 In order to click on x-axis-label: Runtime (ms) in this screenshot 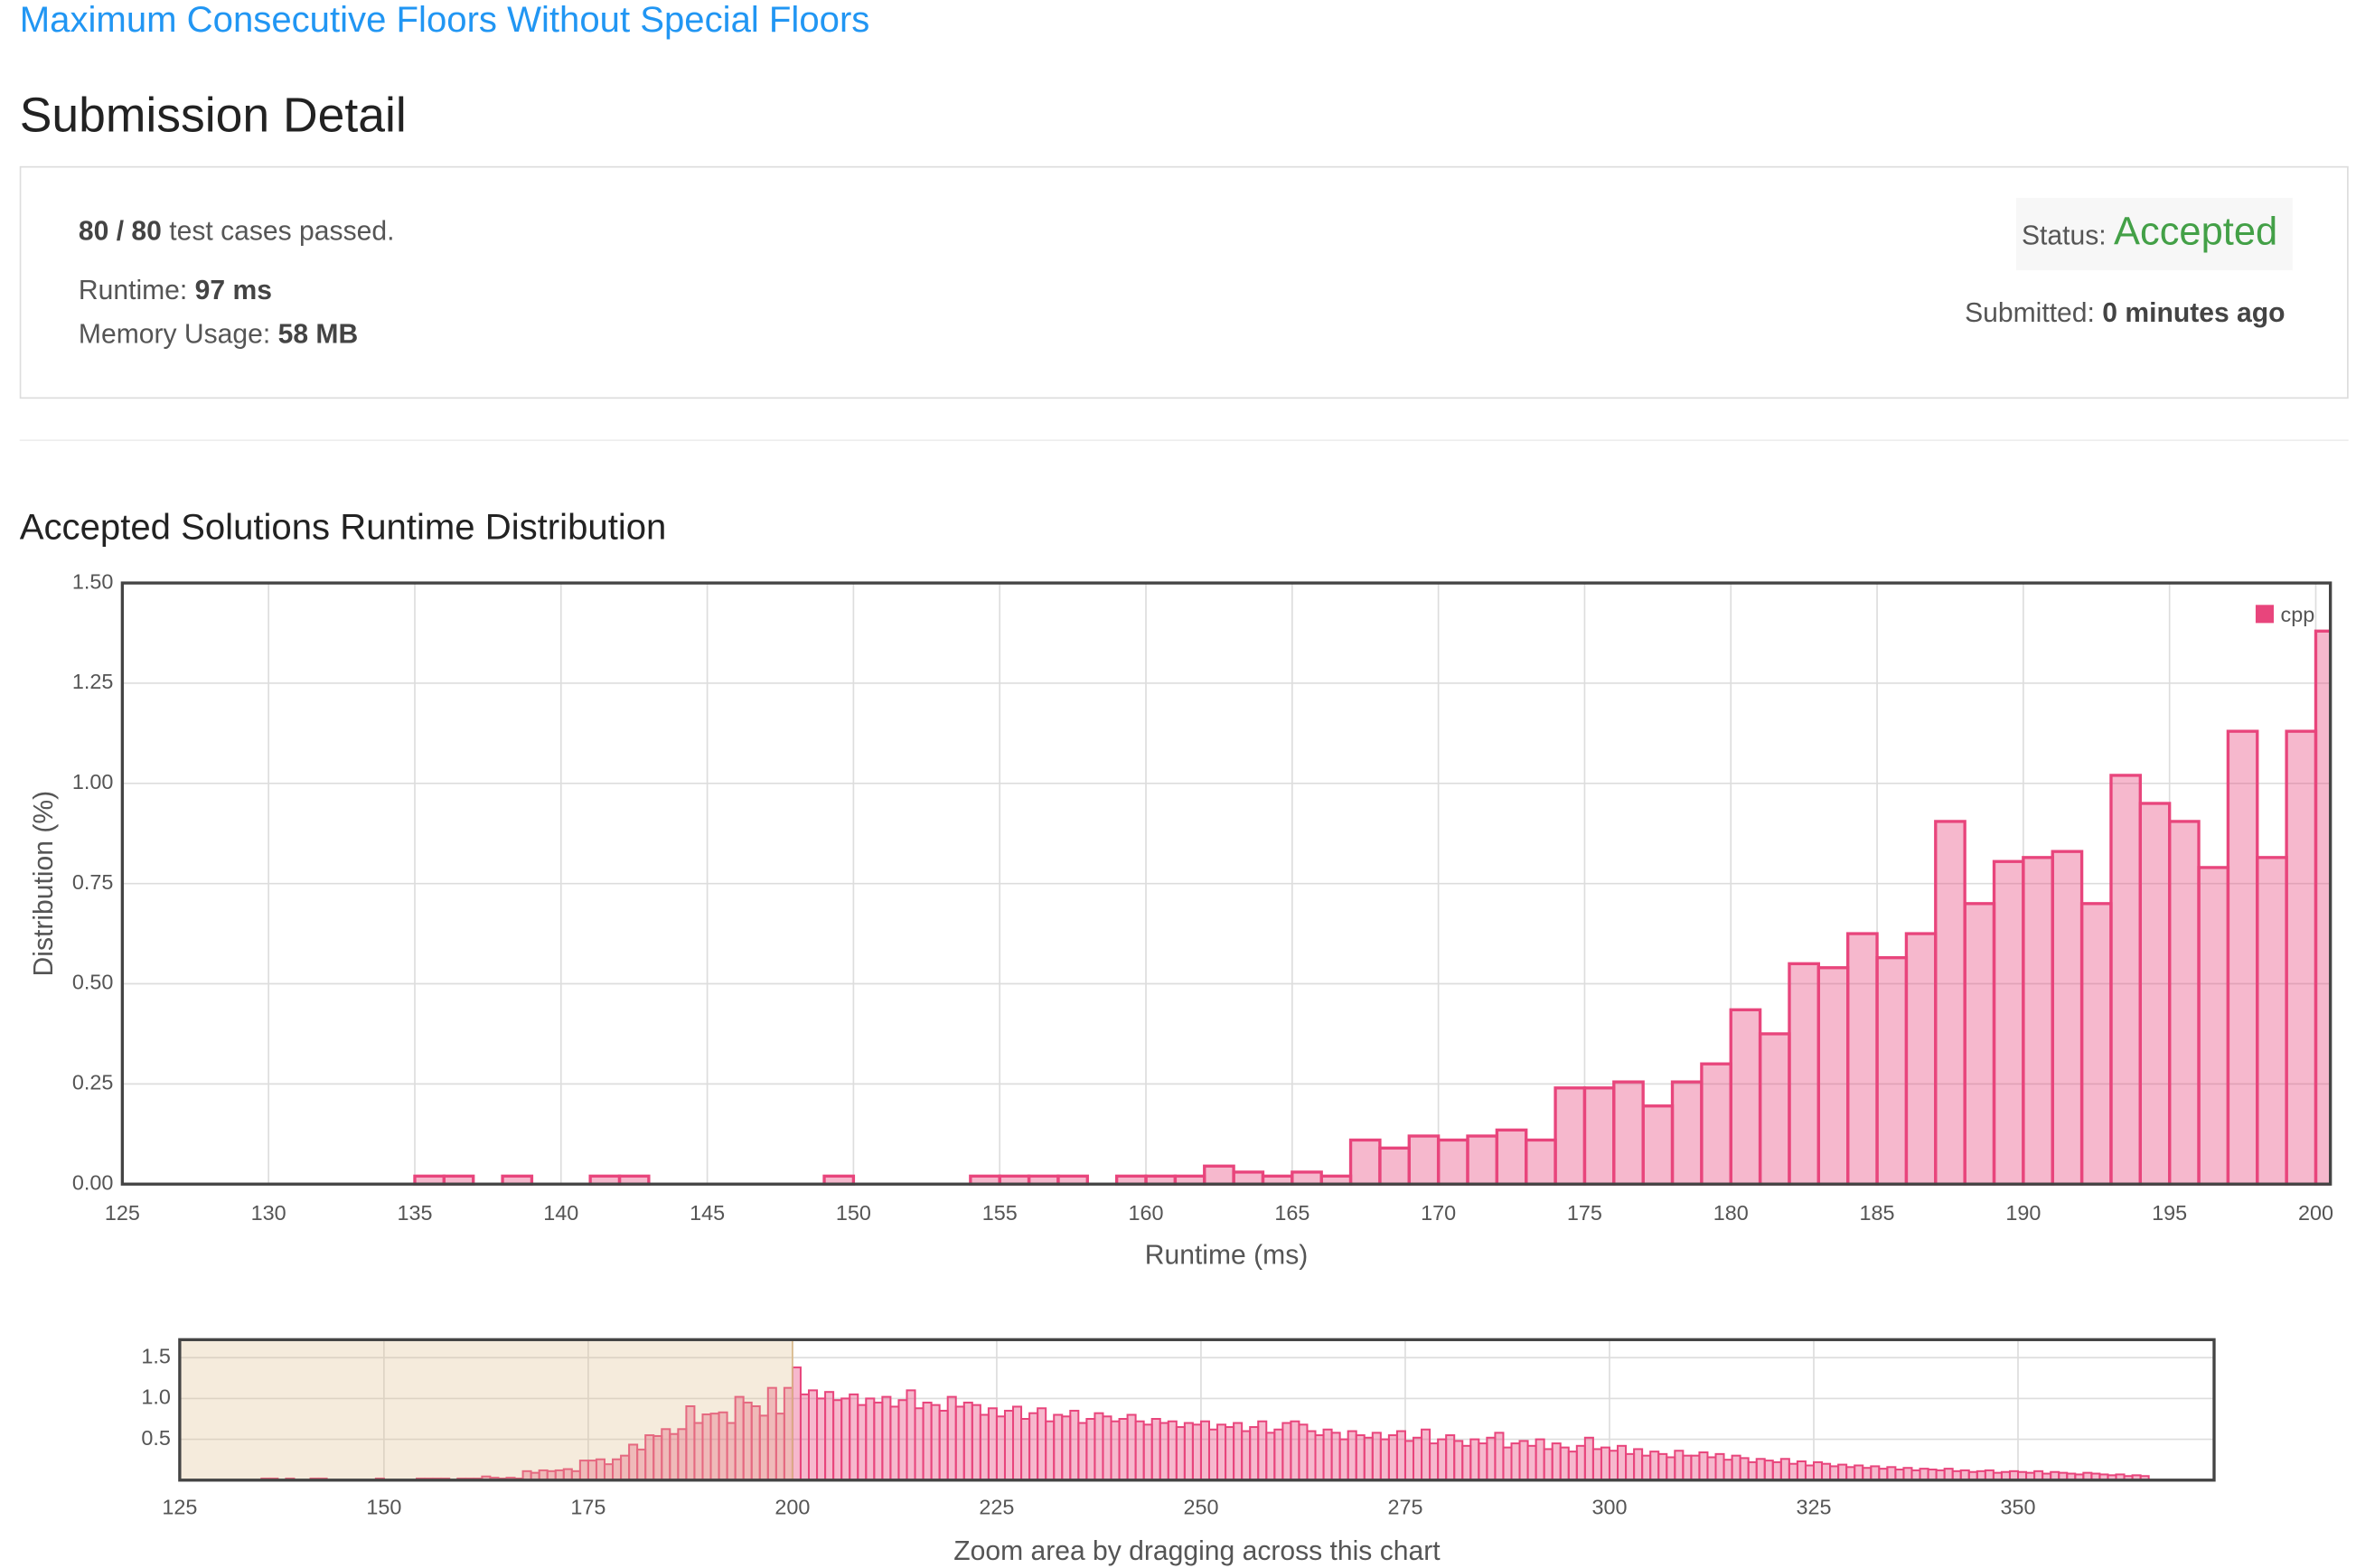, I will do `click(1226, 1255)`.